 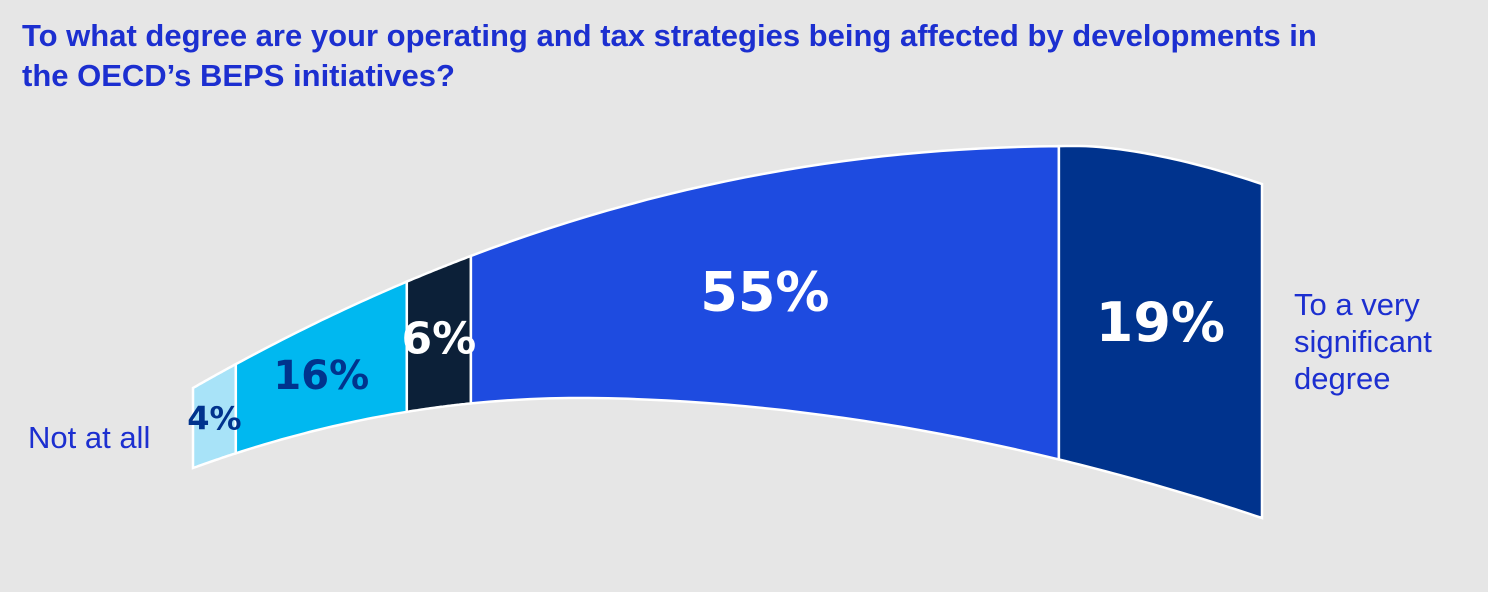 What do you see at coordinates (214, 419) in the screenshot?
I see `value-label-1: 4%` at bounding box center [214, 419].